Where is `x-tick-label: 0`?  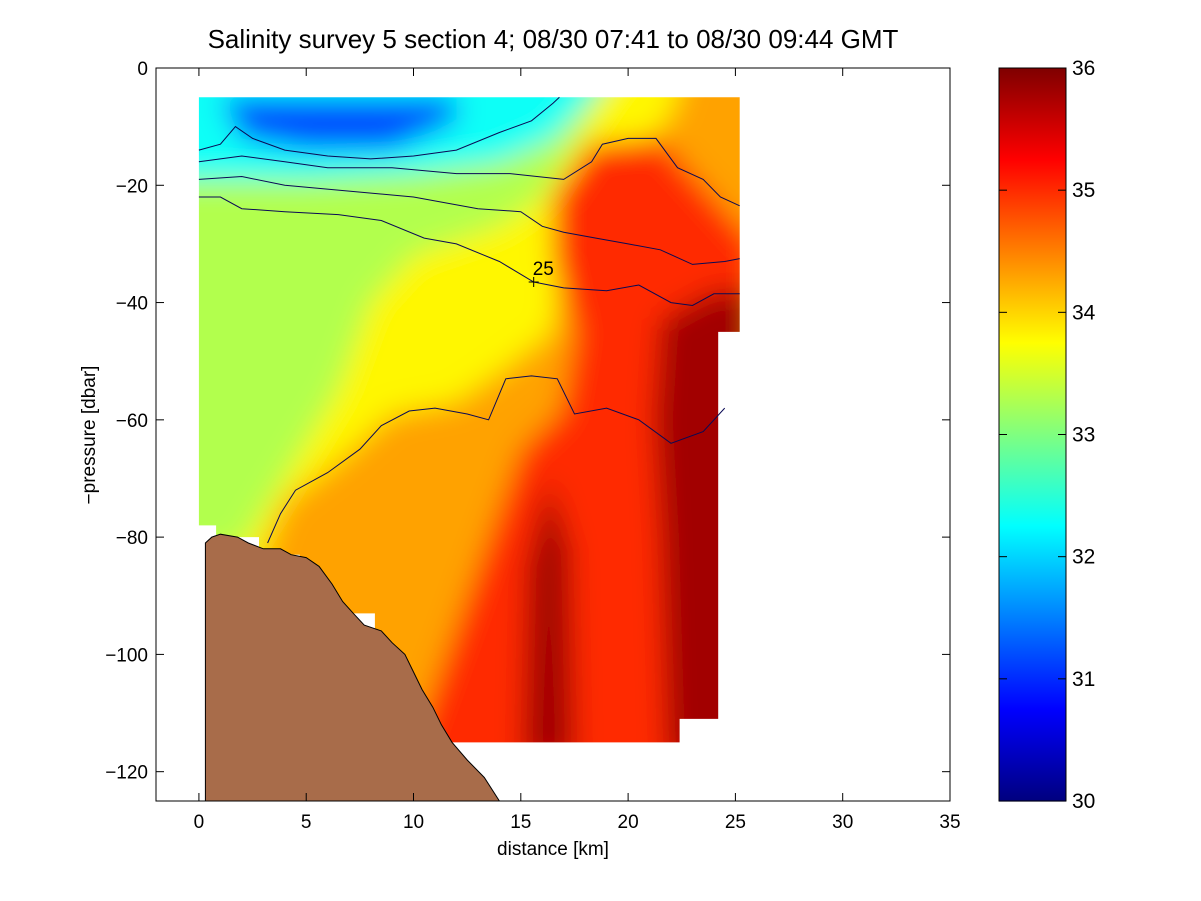 x-tick-label: 0 is located at coordinates (199, 822).